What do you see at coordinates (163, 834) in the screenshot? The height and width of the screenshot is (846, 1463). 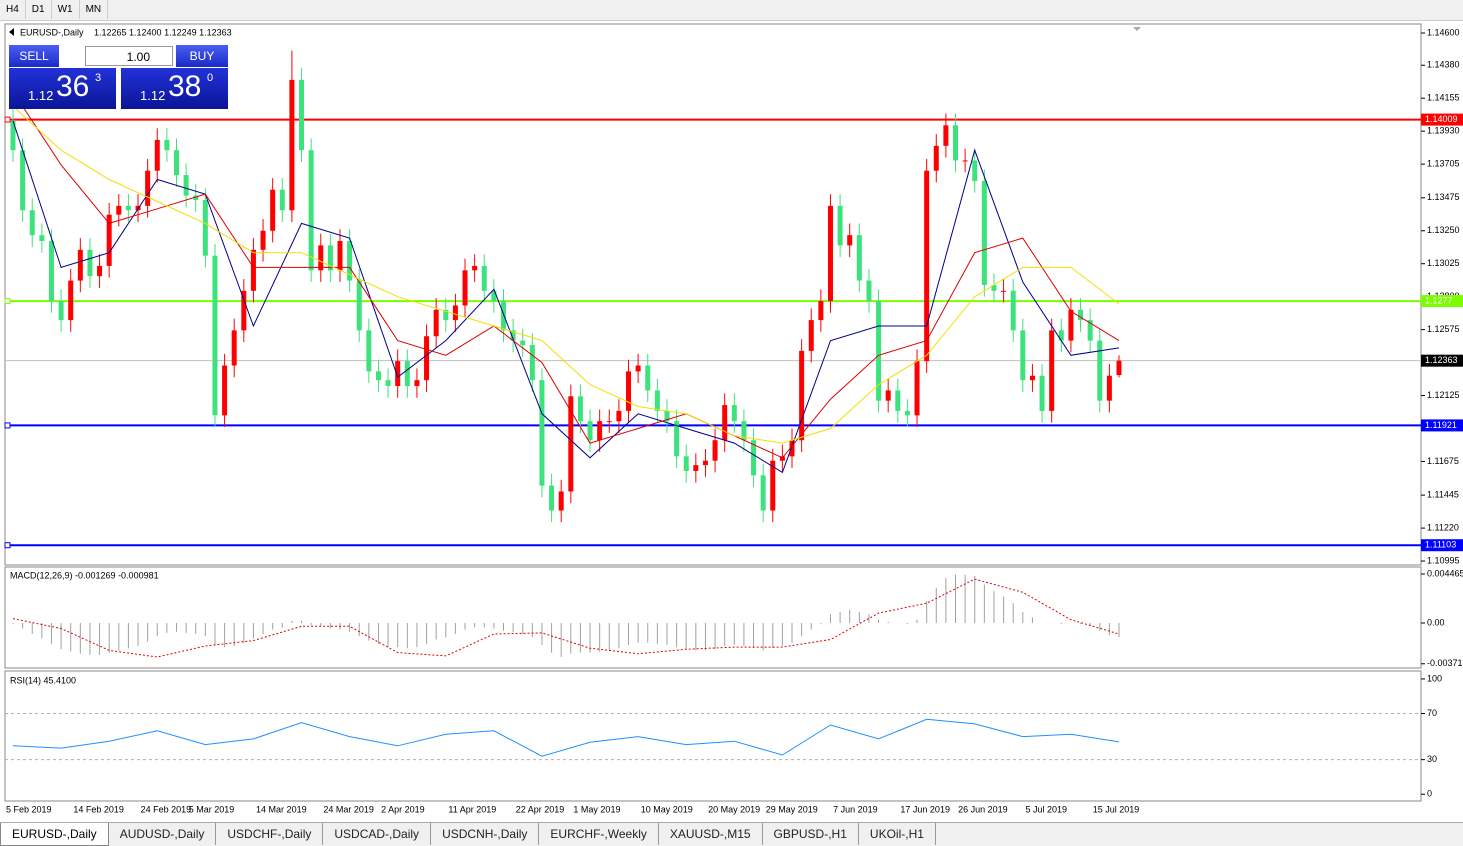 I see `chart-tab: AUDUSD-,Daily` at bounding box center [163, 834].